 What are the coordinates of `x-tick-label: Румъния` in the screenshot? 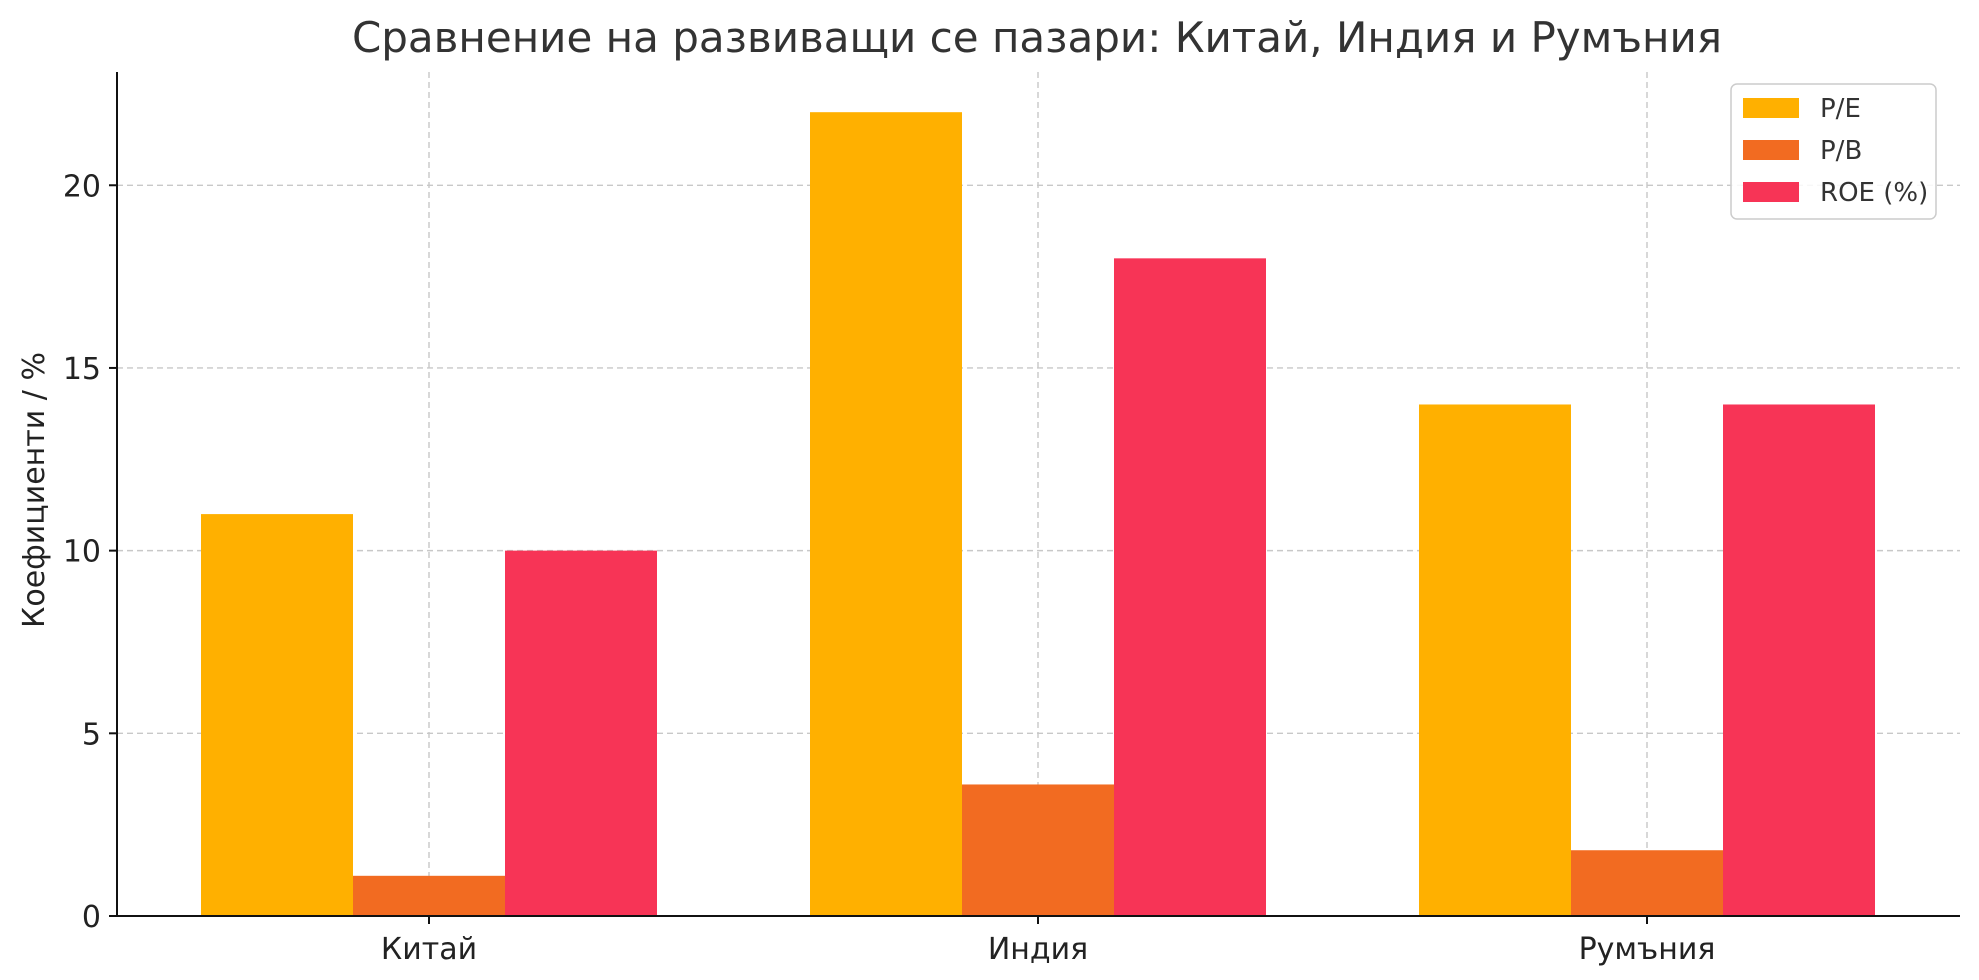 It's located at (1647, 949).